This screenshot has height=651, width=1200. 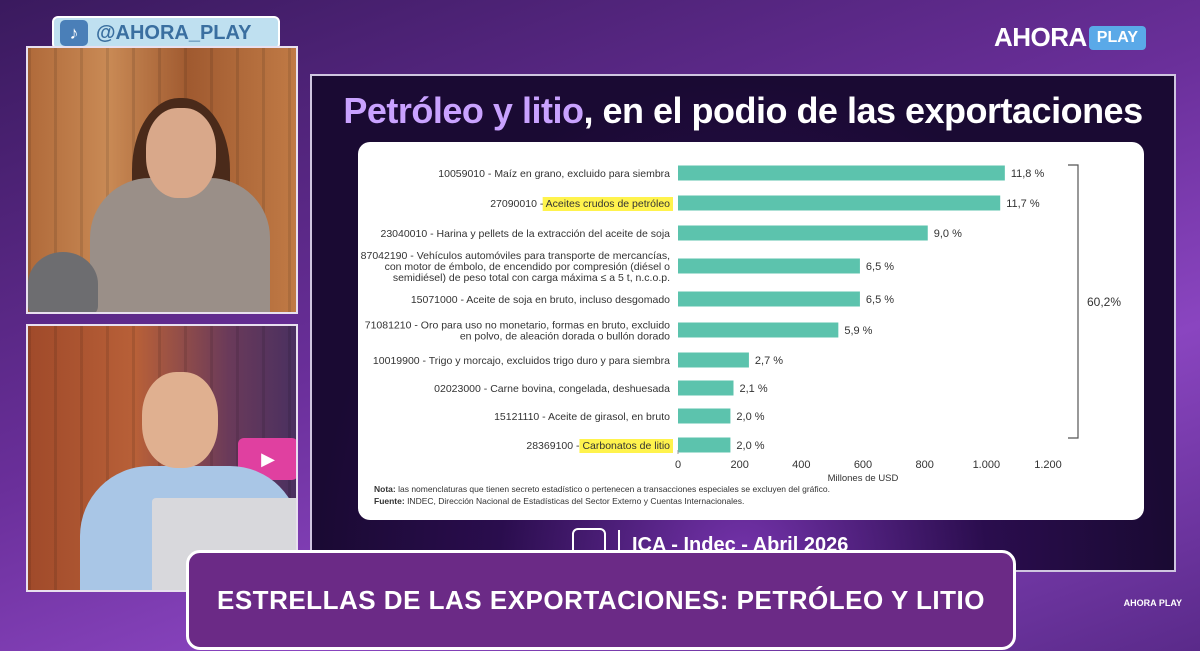 What do you see at coordinates (1104, 302) in the screenshot?
I see `bracket-label: 60,2%` at bounding box center [1104, 302].